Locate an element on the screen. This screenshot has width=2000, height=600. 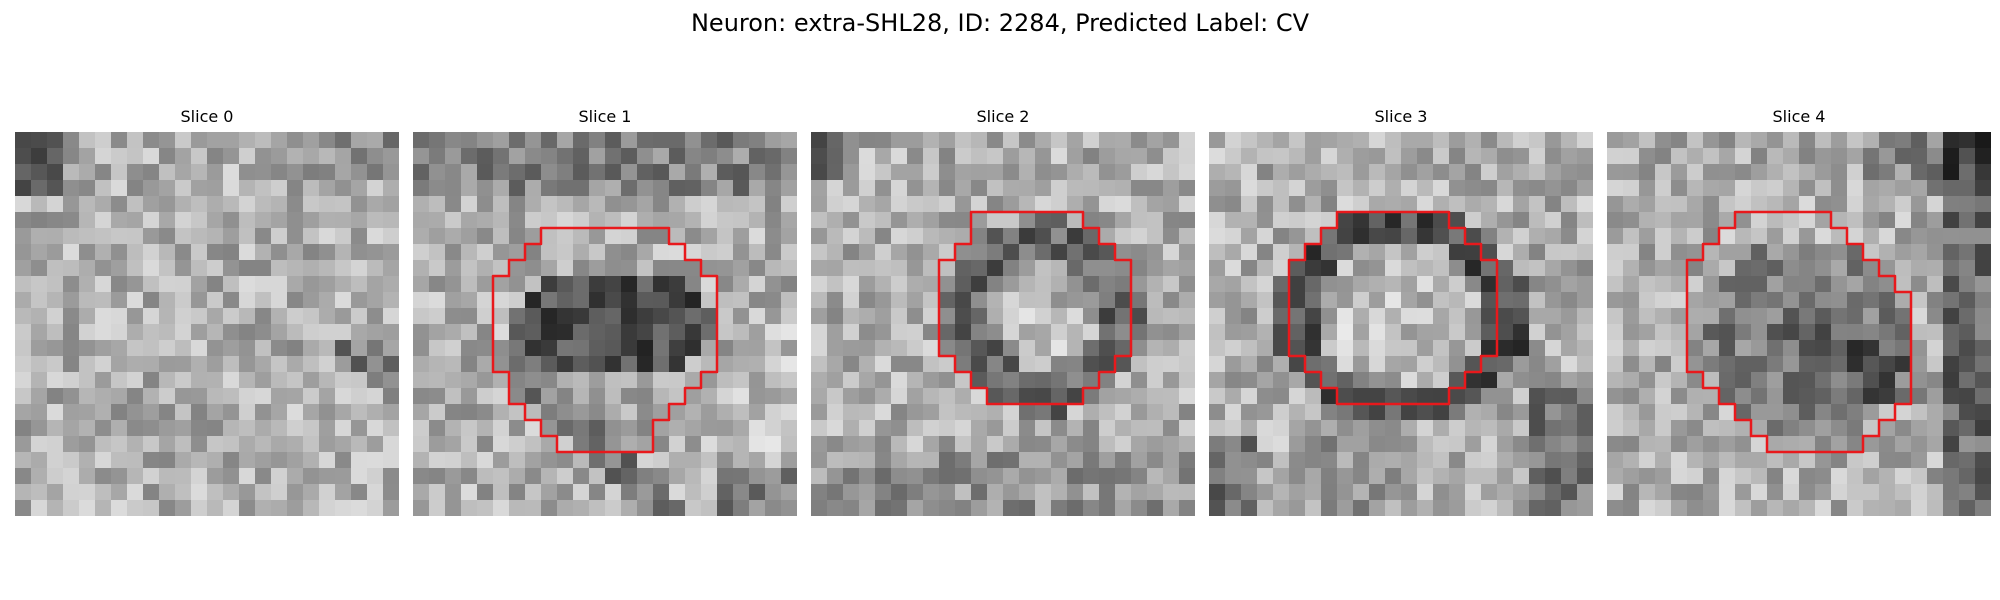
slice-panel-2: Slice 2 is located at coordinates (1003, 311).